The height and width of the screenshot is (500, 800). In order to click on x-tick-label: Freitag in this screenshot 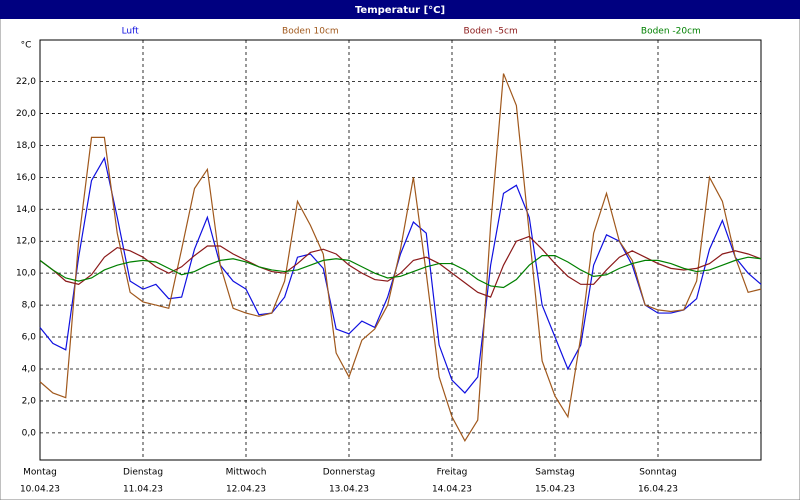, I will do `click(452, 473)`.